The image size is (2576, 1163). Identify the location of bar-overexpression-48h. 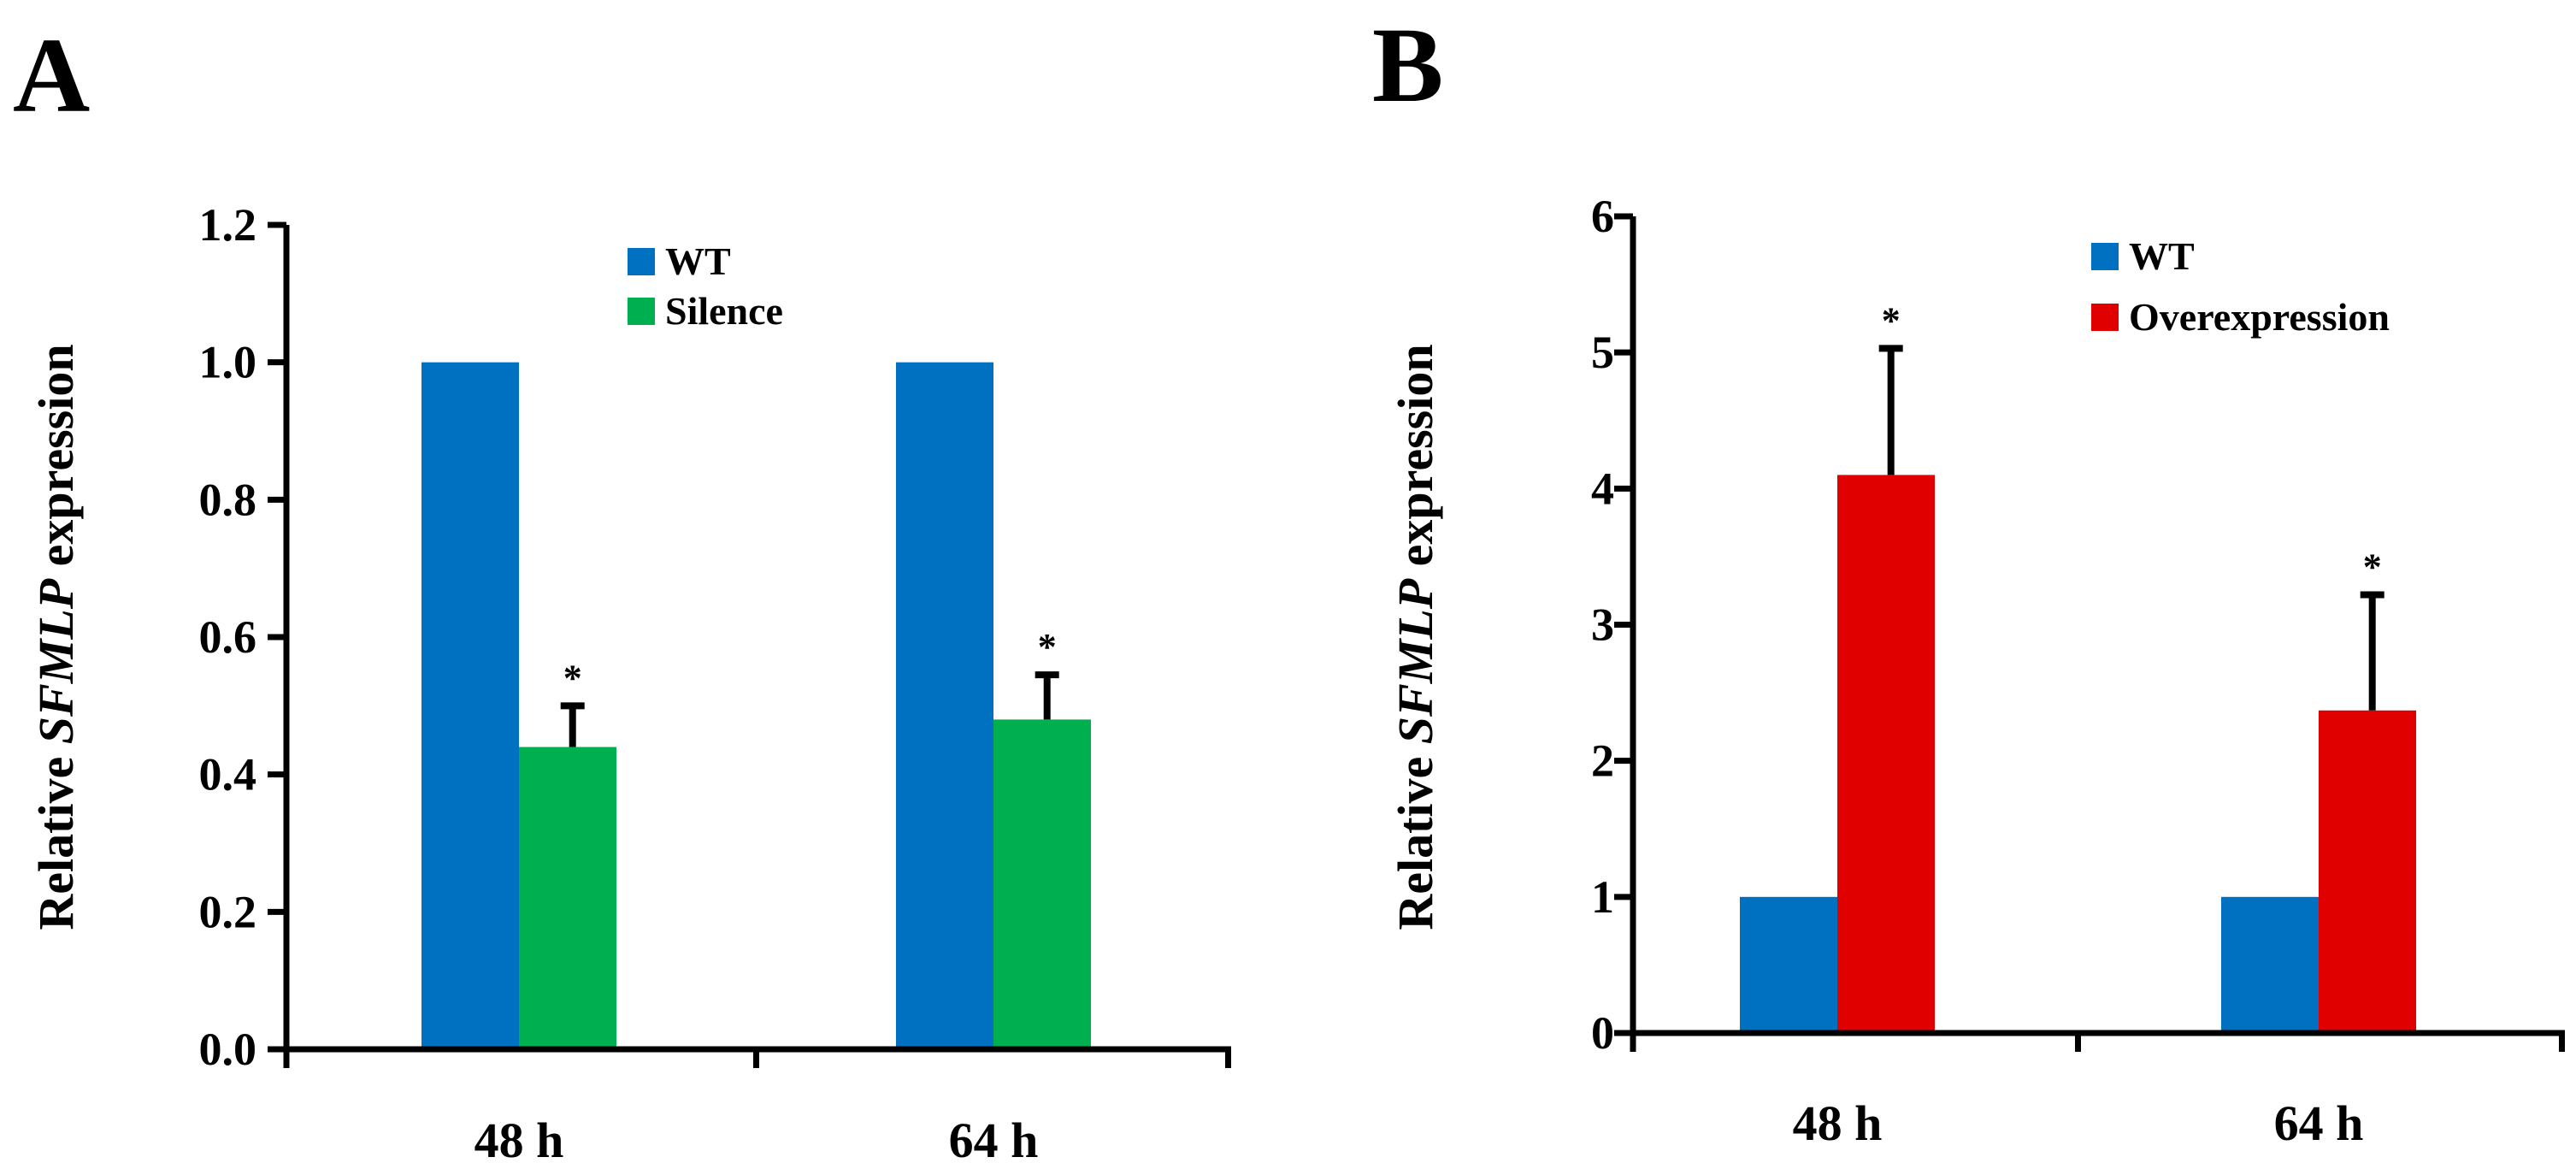
(1886, 754).